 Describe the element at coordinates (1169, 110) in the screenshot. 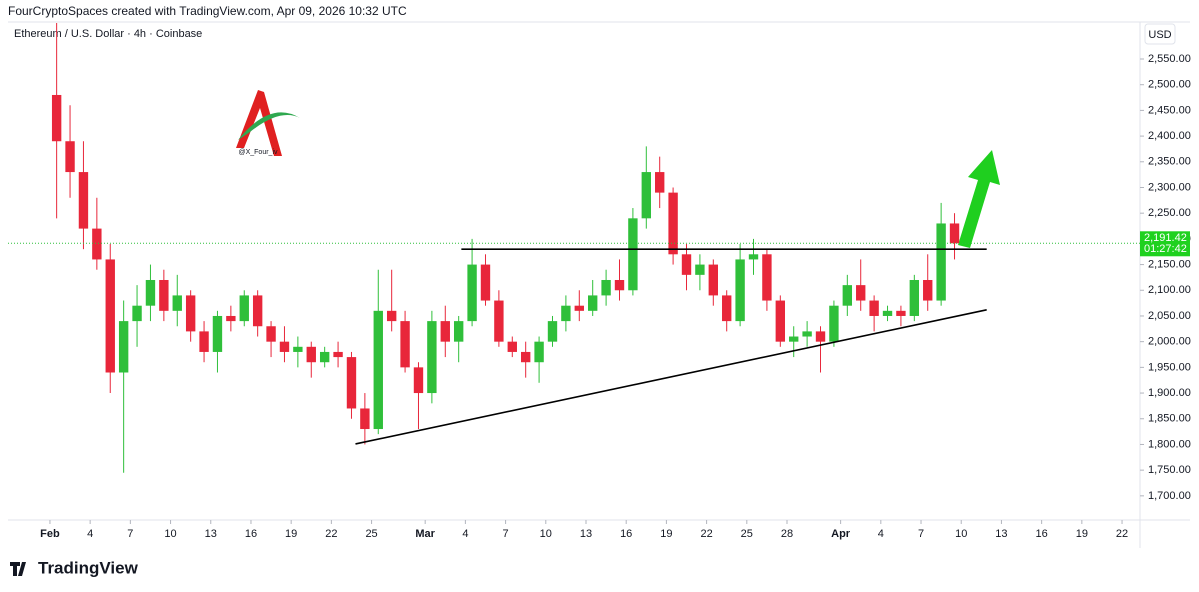

I see `y-tick-label: 2,450.00` at that location.